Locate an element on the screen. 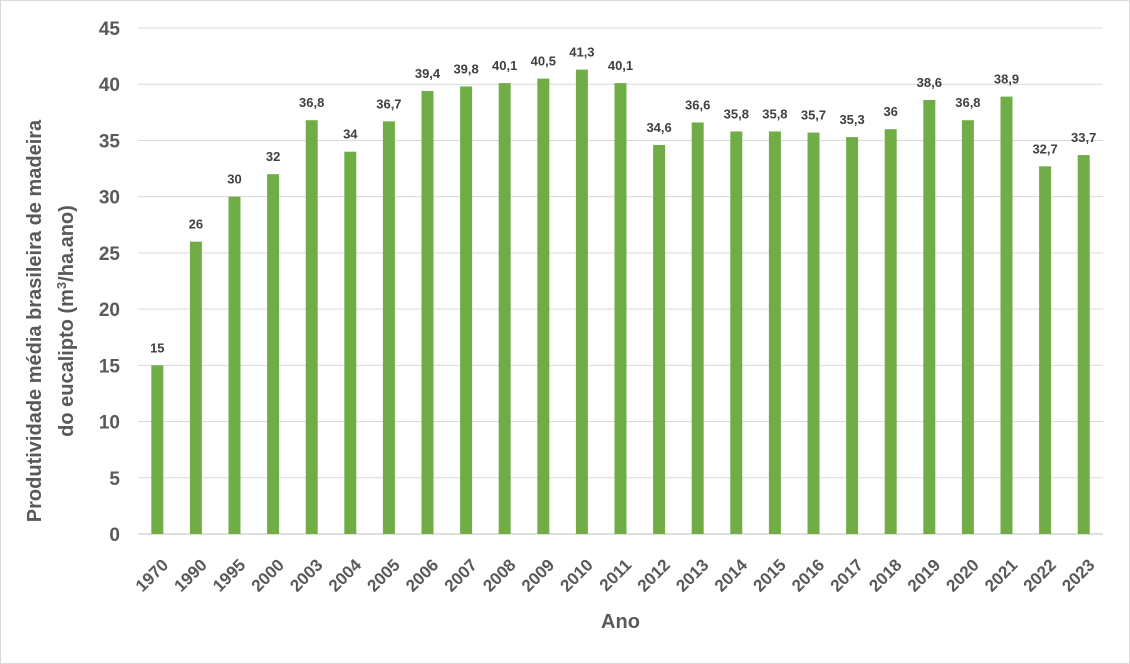  data-label: 36 is located at coordinates (890, 111).